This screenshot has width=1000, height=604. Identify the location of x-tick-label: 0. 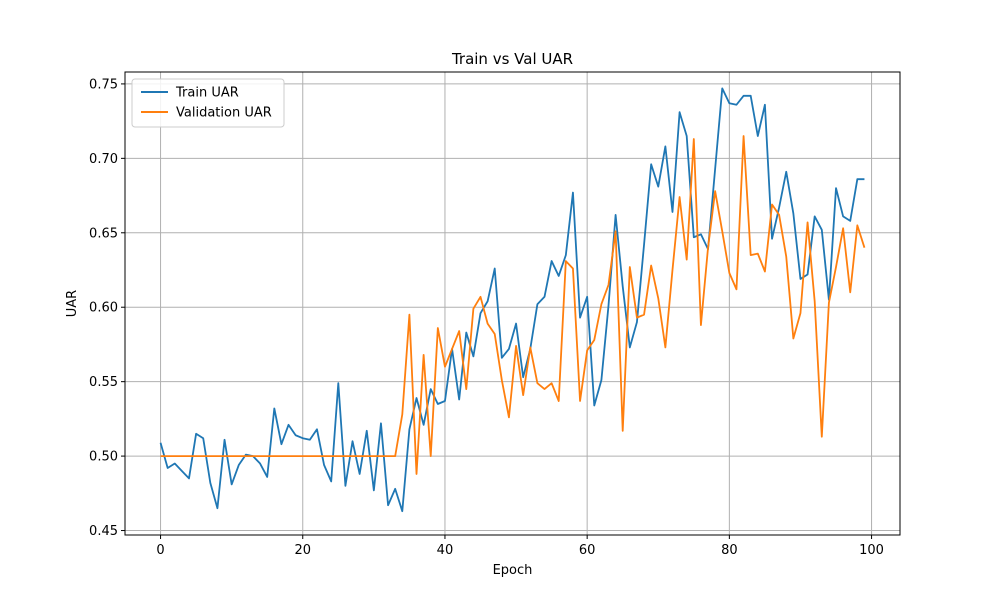
(160, 550).